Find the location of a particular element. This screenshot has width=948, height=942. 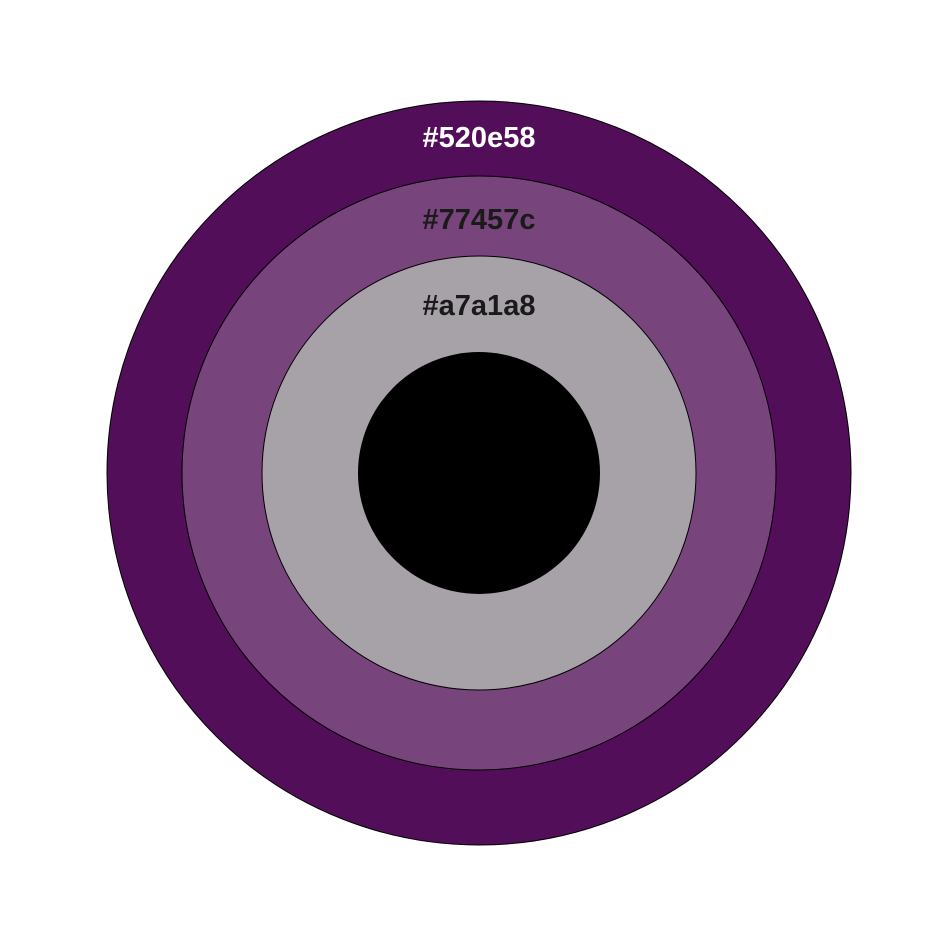

center-circle is located at coordinates (479, 473).